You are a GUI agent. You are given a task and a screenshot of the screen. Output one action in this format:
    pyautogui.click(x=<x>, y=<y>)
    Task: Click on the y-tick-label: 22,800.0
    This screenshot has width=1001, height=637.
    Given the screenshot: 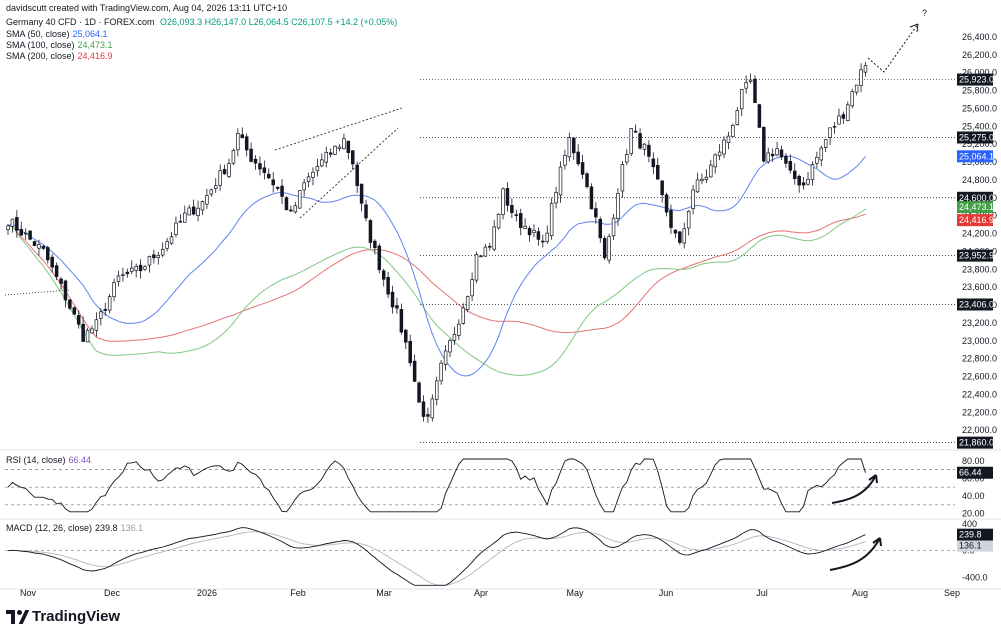 What is the action you would take?
    pyautogui.click(x=979, y=359)
    